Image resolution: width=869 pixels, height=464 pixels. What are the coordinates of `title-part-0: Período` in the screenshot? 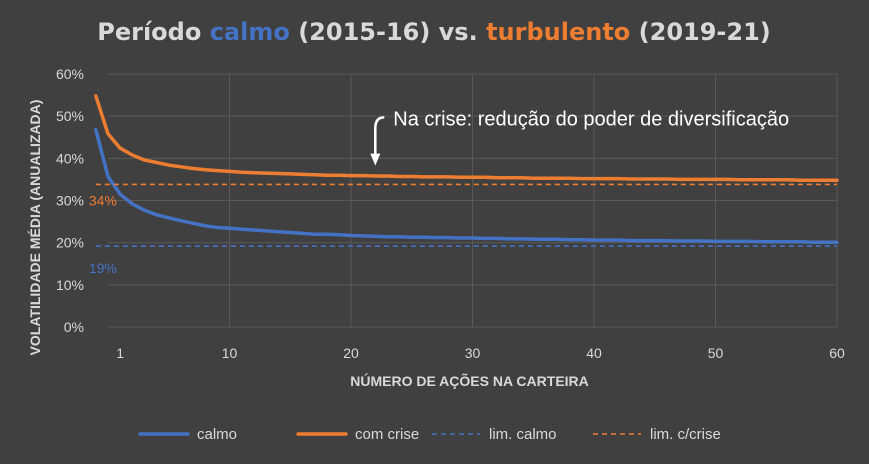 It's located at (153, 32).